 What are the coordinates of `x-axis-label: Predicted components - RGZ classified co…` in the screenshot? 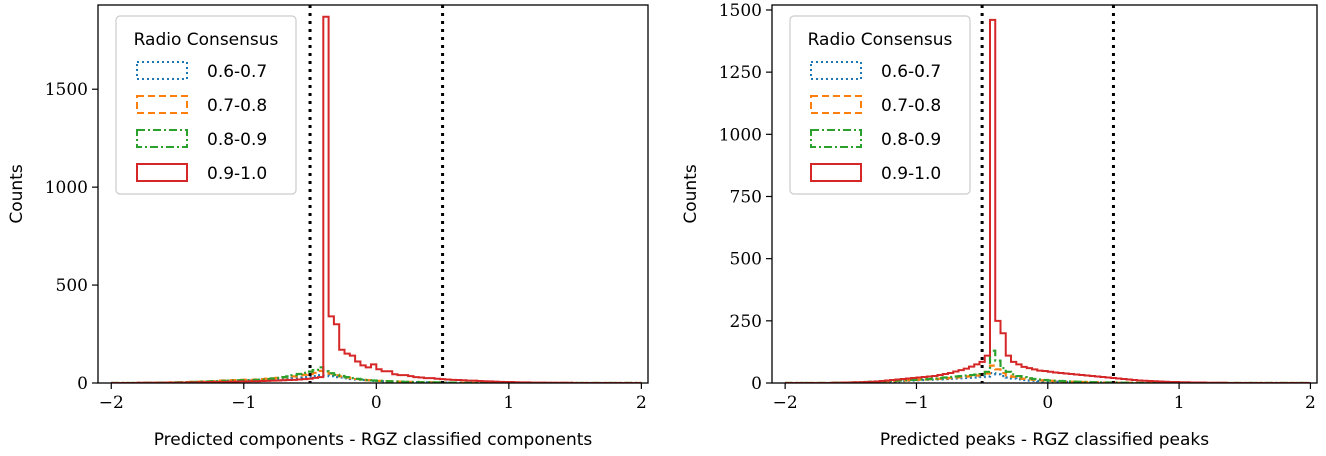 It's located at (373, 440).